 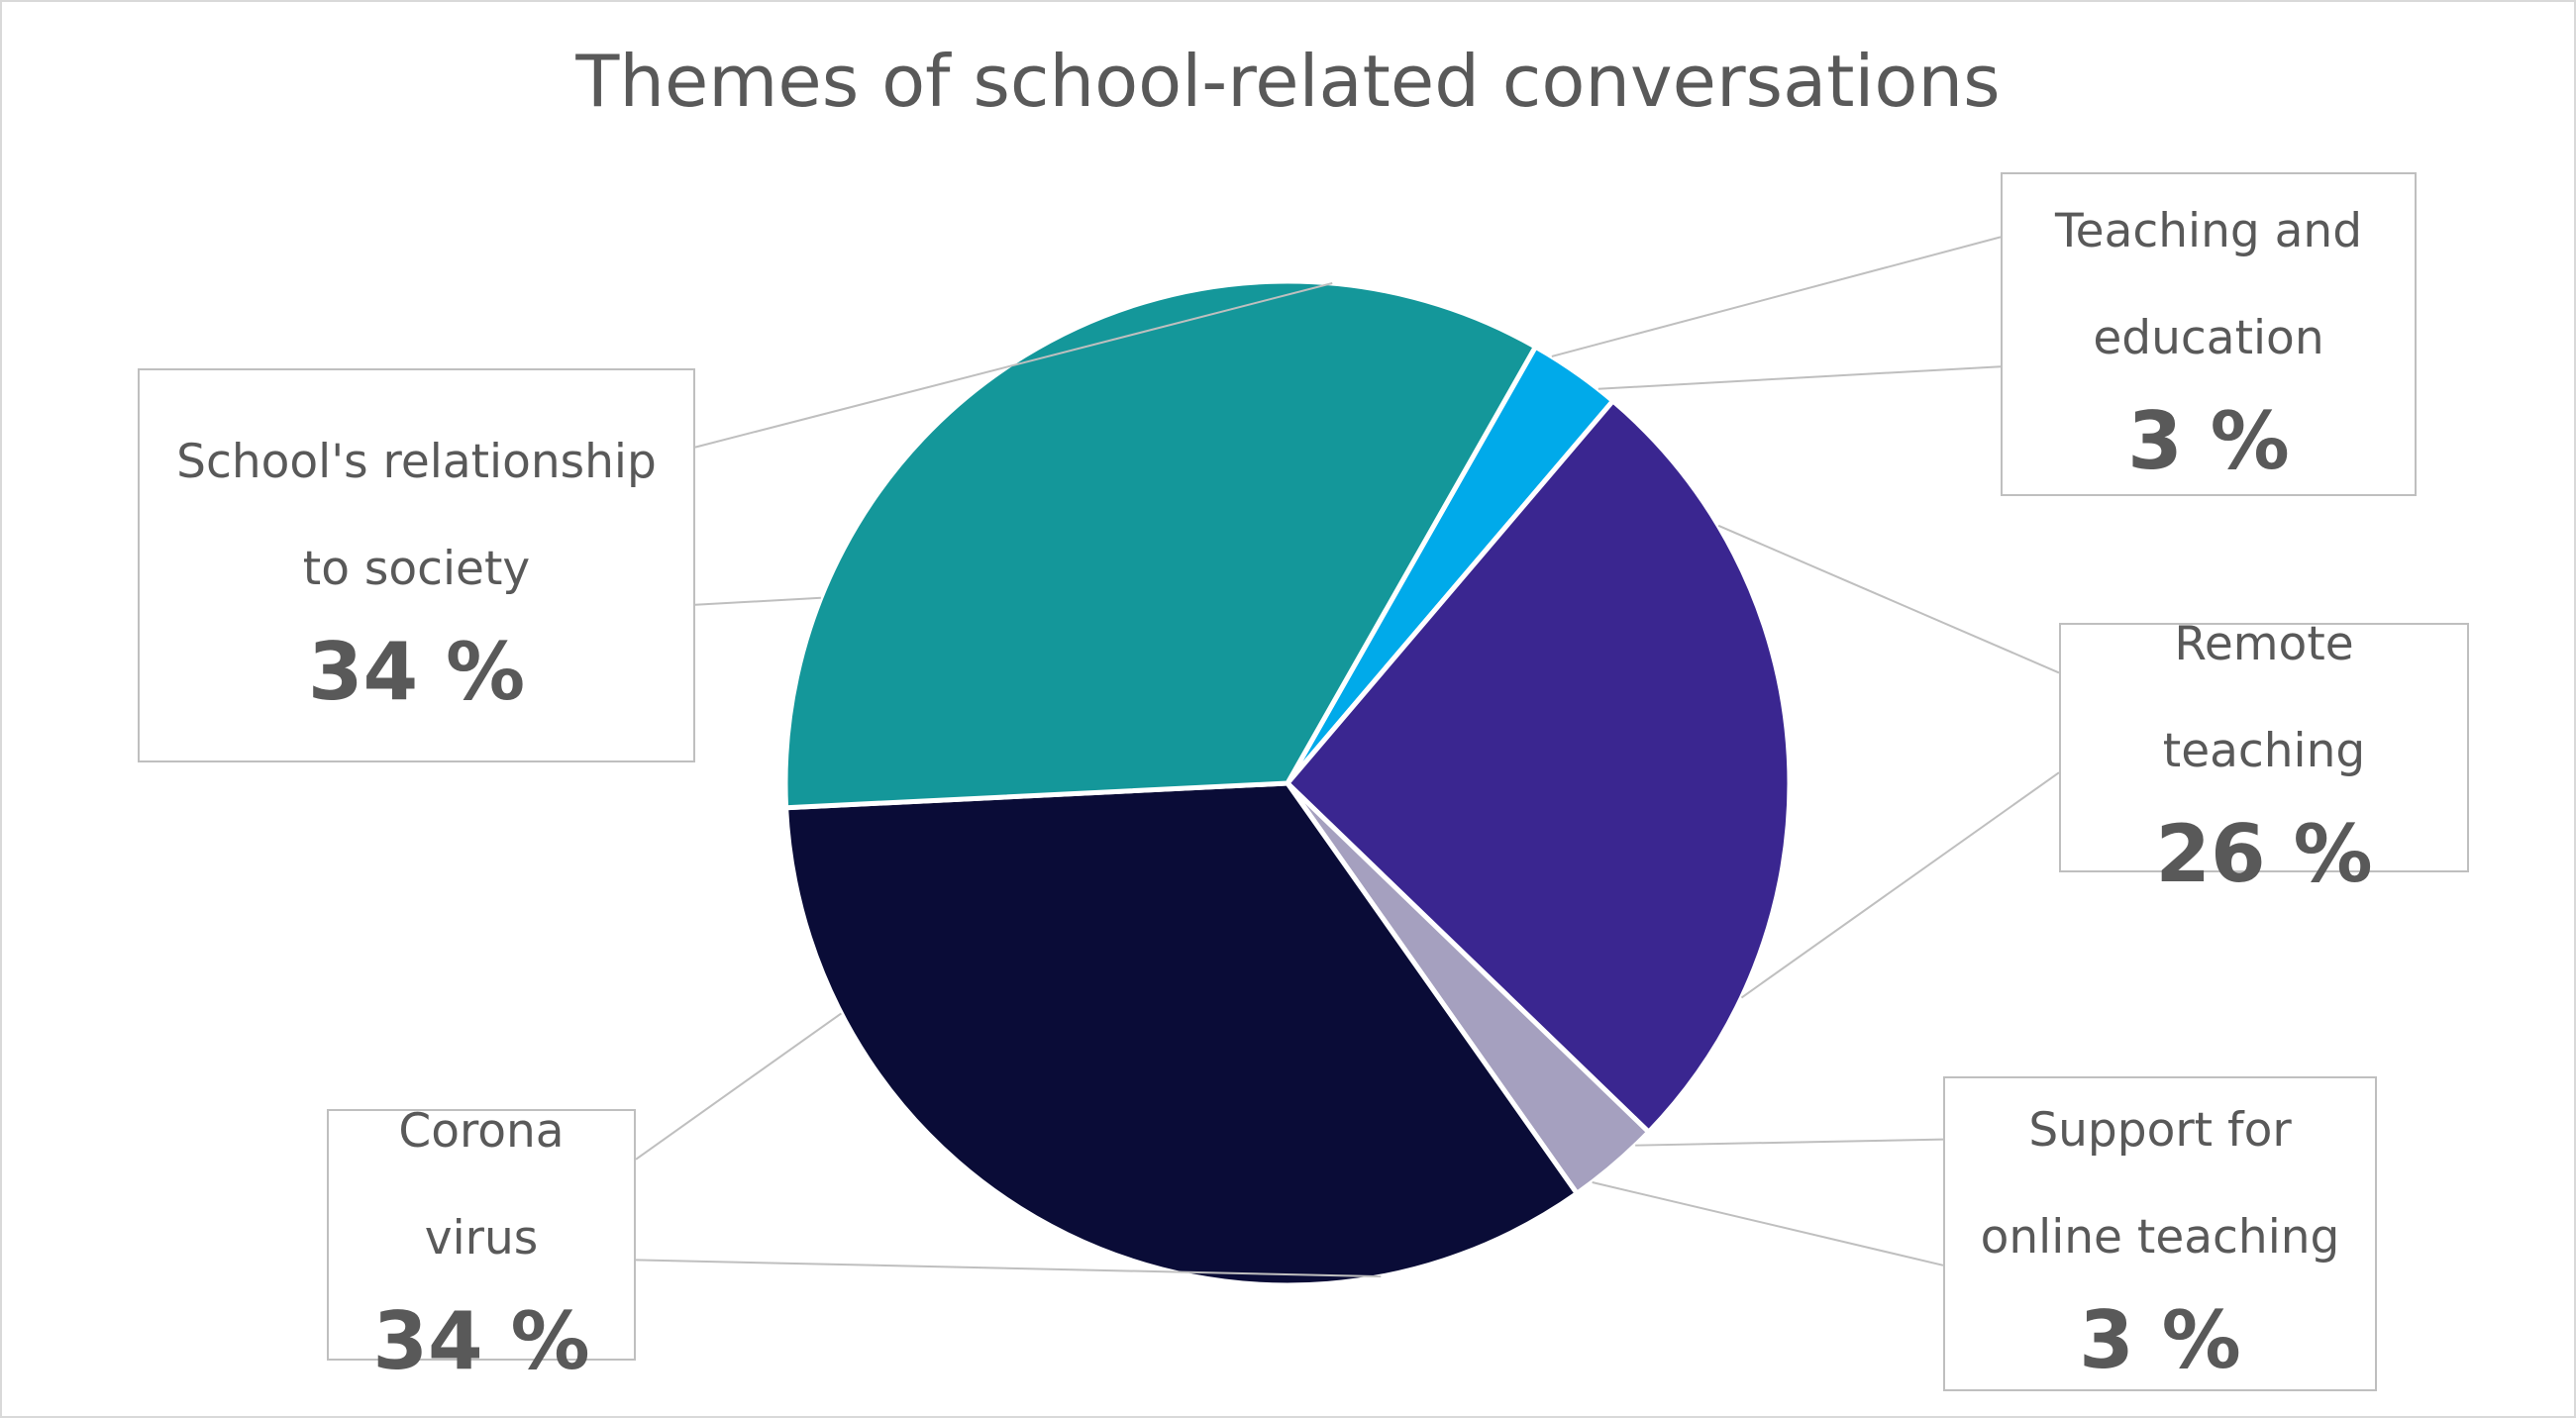 I want to click on data-label-box: Support for online teaching 3 %, so click(x=2160, y=1233).